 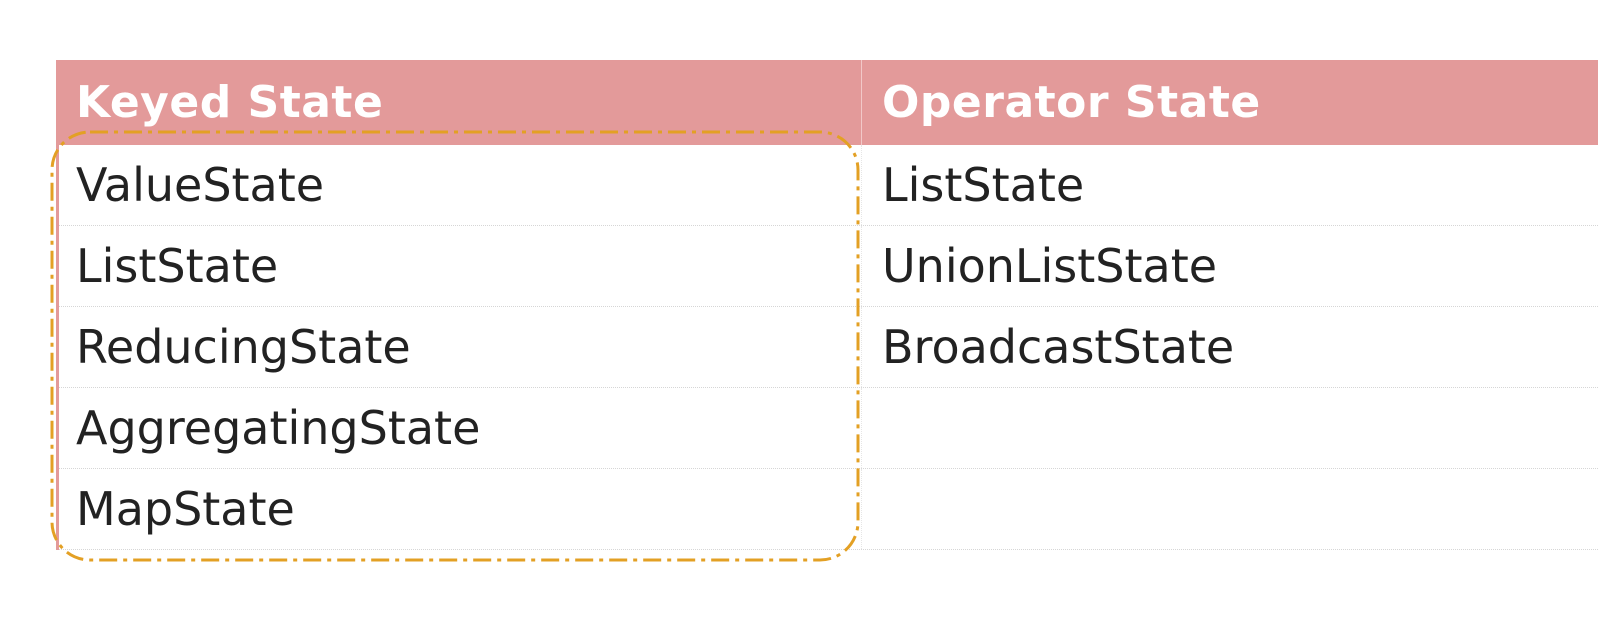 I want to click on keyed-state-cell: MapState, so click(x=459, y=509).